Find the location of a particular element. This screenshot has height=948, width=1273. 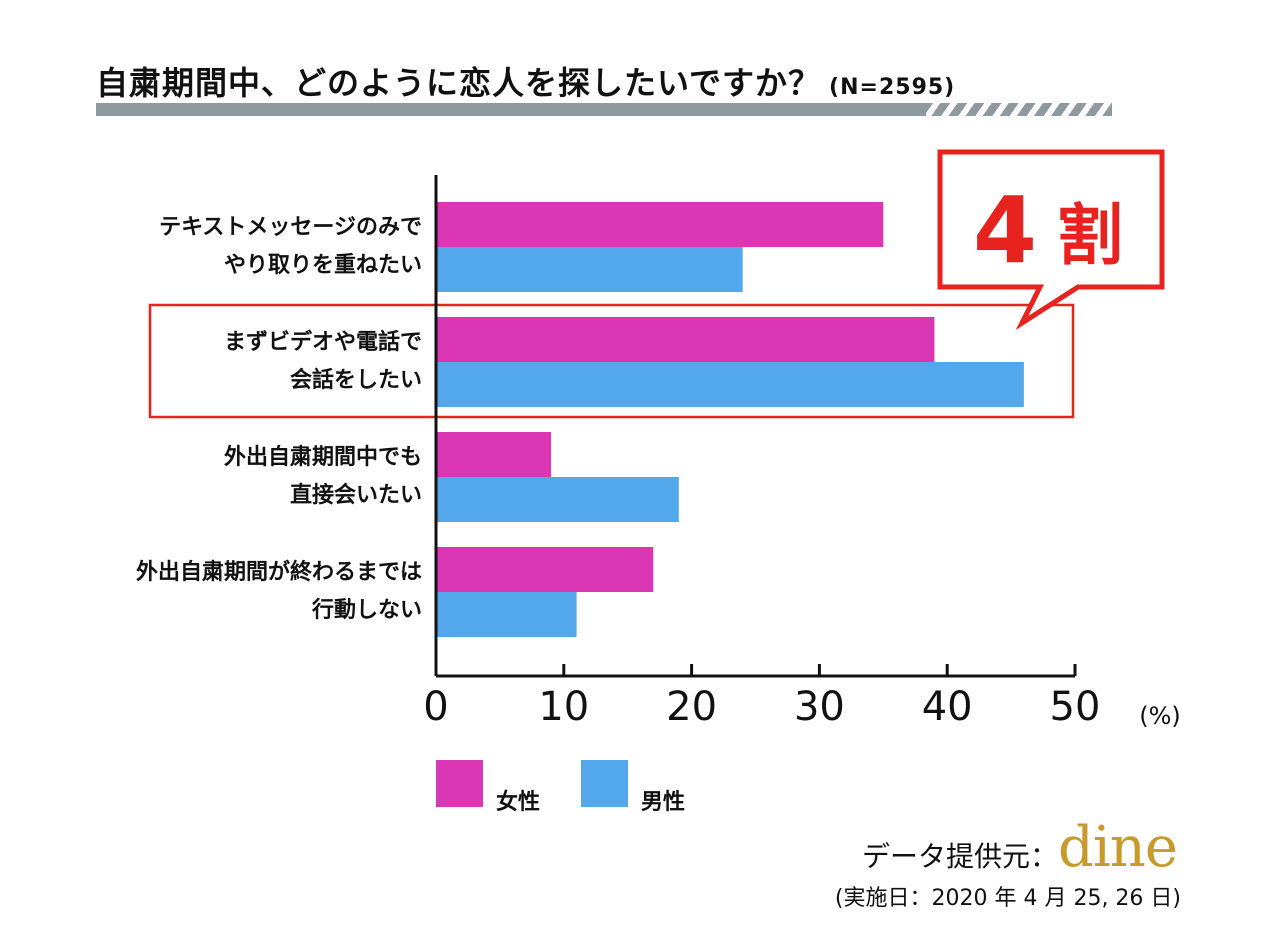

category-label-2-1: 直接会いたい is located at coordinates (356, 495).